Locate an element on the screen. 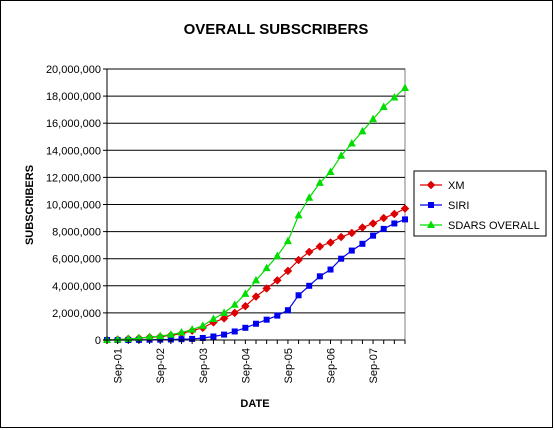 The image size is (555, 430). y-tick-label: 12,000,000 is located at coordinates (73, 178).